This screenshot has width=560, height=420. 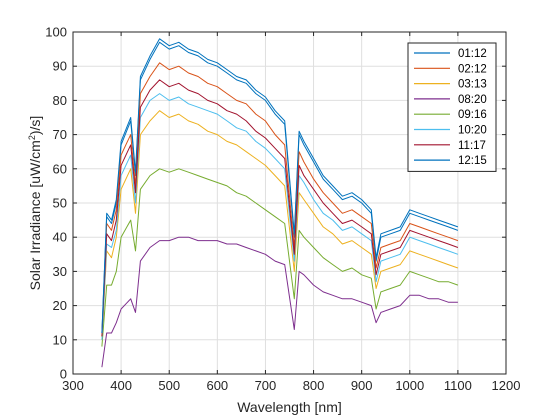 What do you see at coordinates (60, 100) in the screenshot?
I see `y-tick-label: 80` at bounding box center [60, 100].